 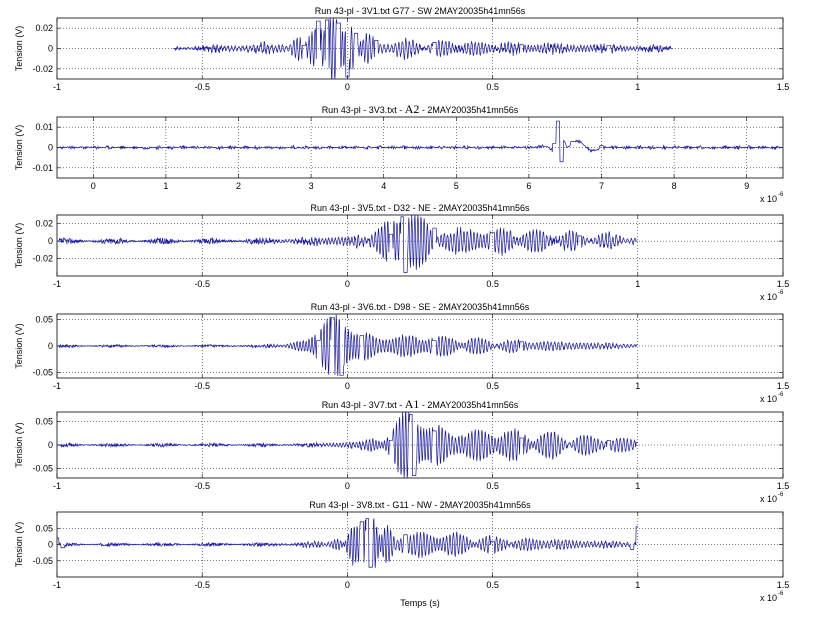 I want to click on x-tick-label: 5, so click(x=456, y=186).